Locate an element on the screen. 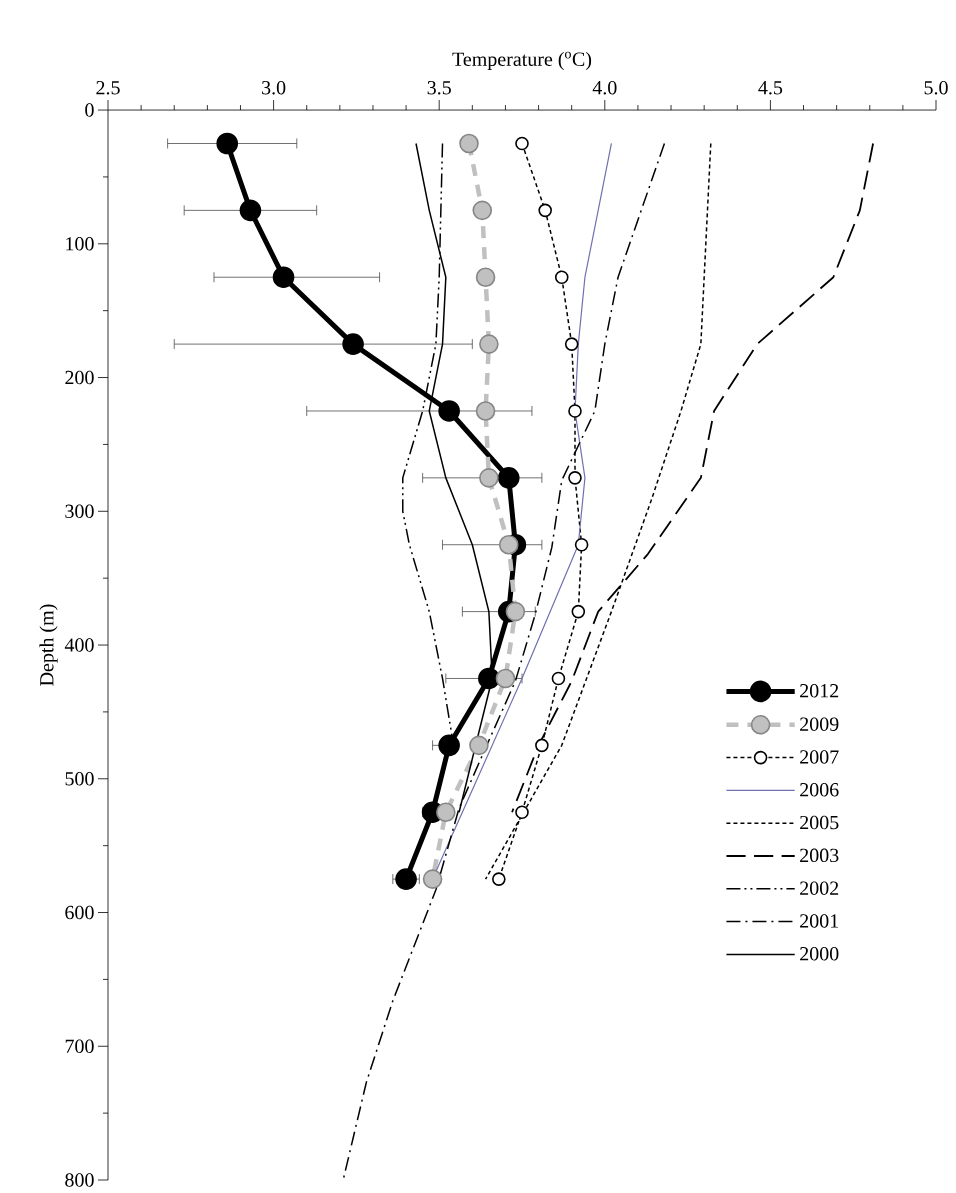 Image resolution: width=956 pixels, height=1193 pixels. legend-label: 2003 is located at coordinates (819, 855).